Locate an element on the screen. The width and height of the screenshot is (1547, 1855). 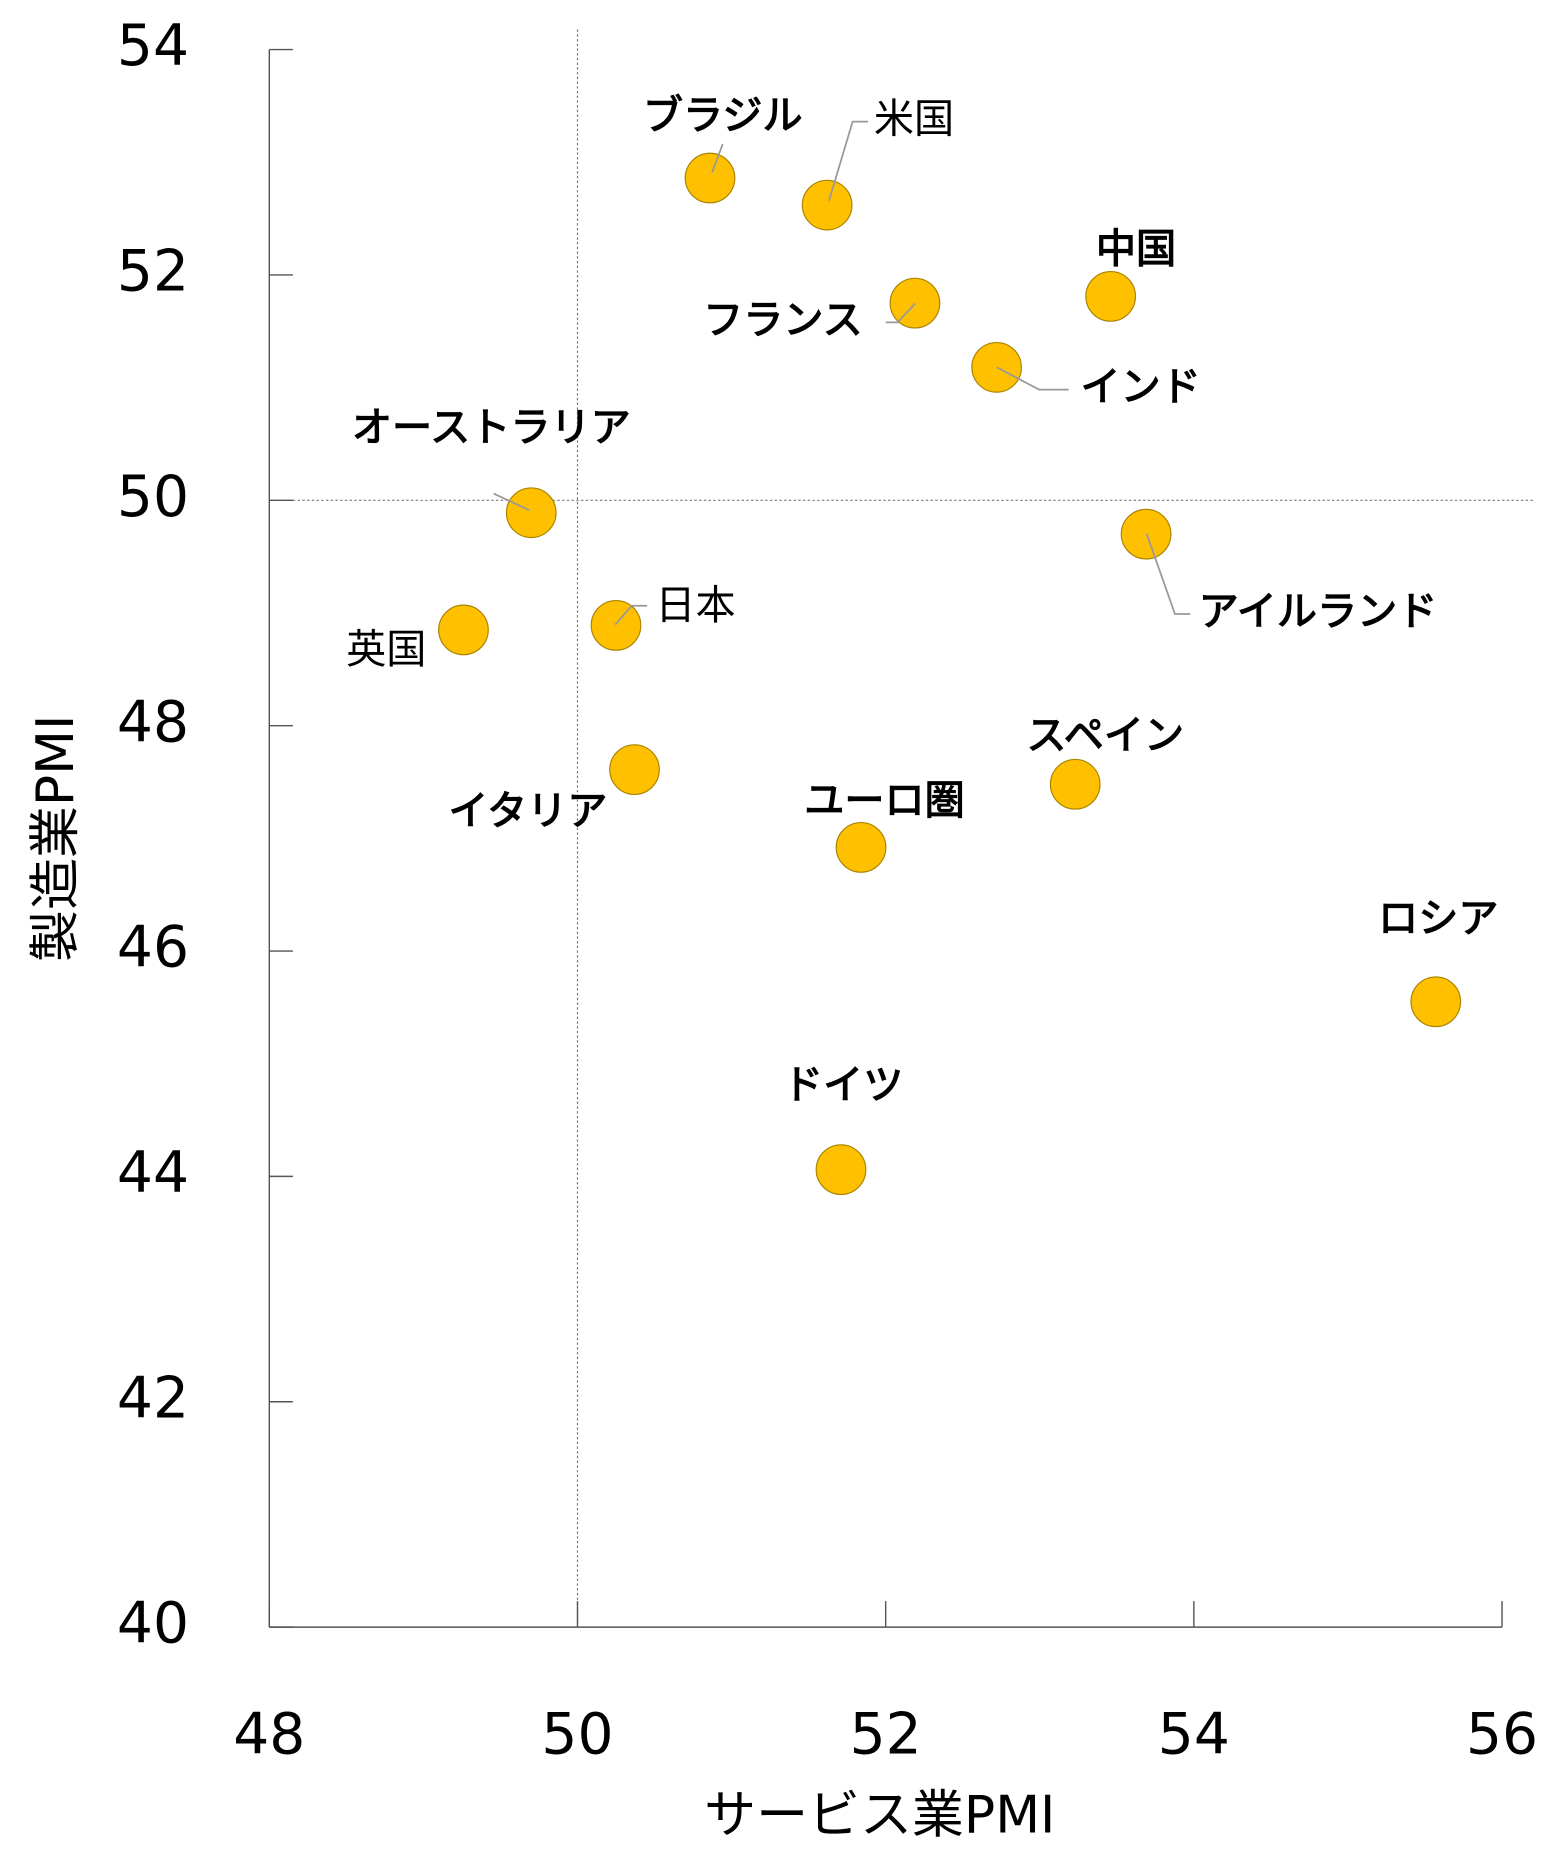
point-label: 米国 is located at coordinates (914, 120).